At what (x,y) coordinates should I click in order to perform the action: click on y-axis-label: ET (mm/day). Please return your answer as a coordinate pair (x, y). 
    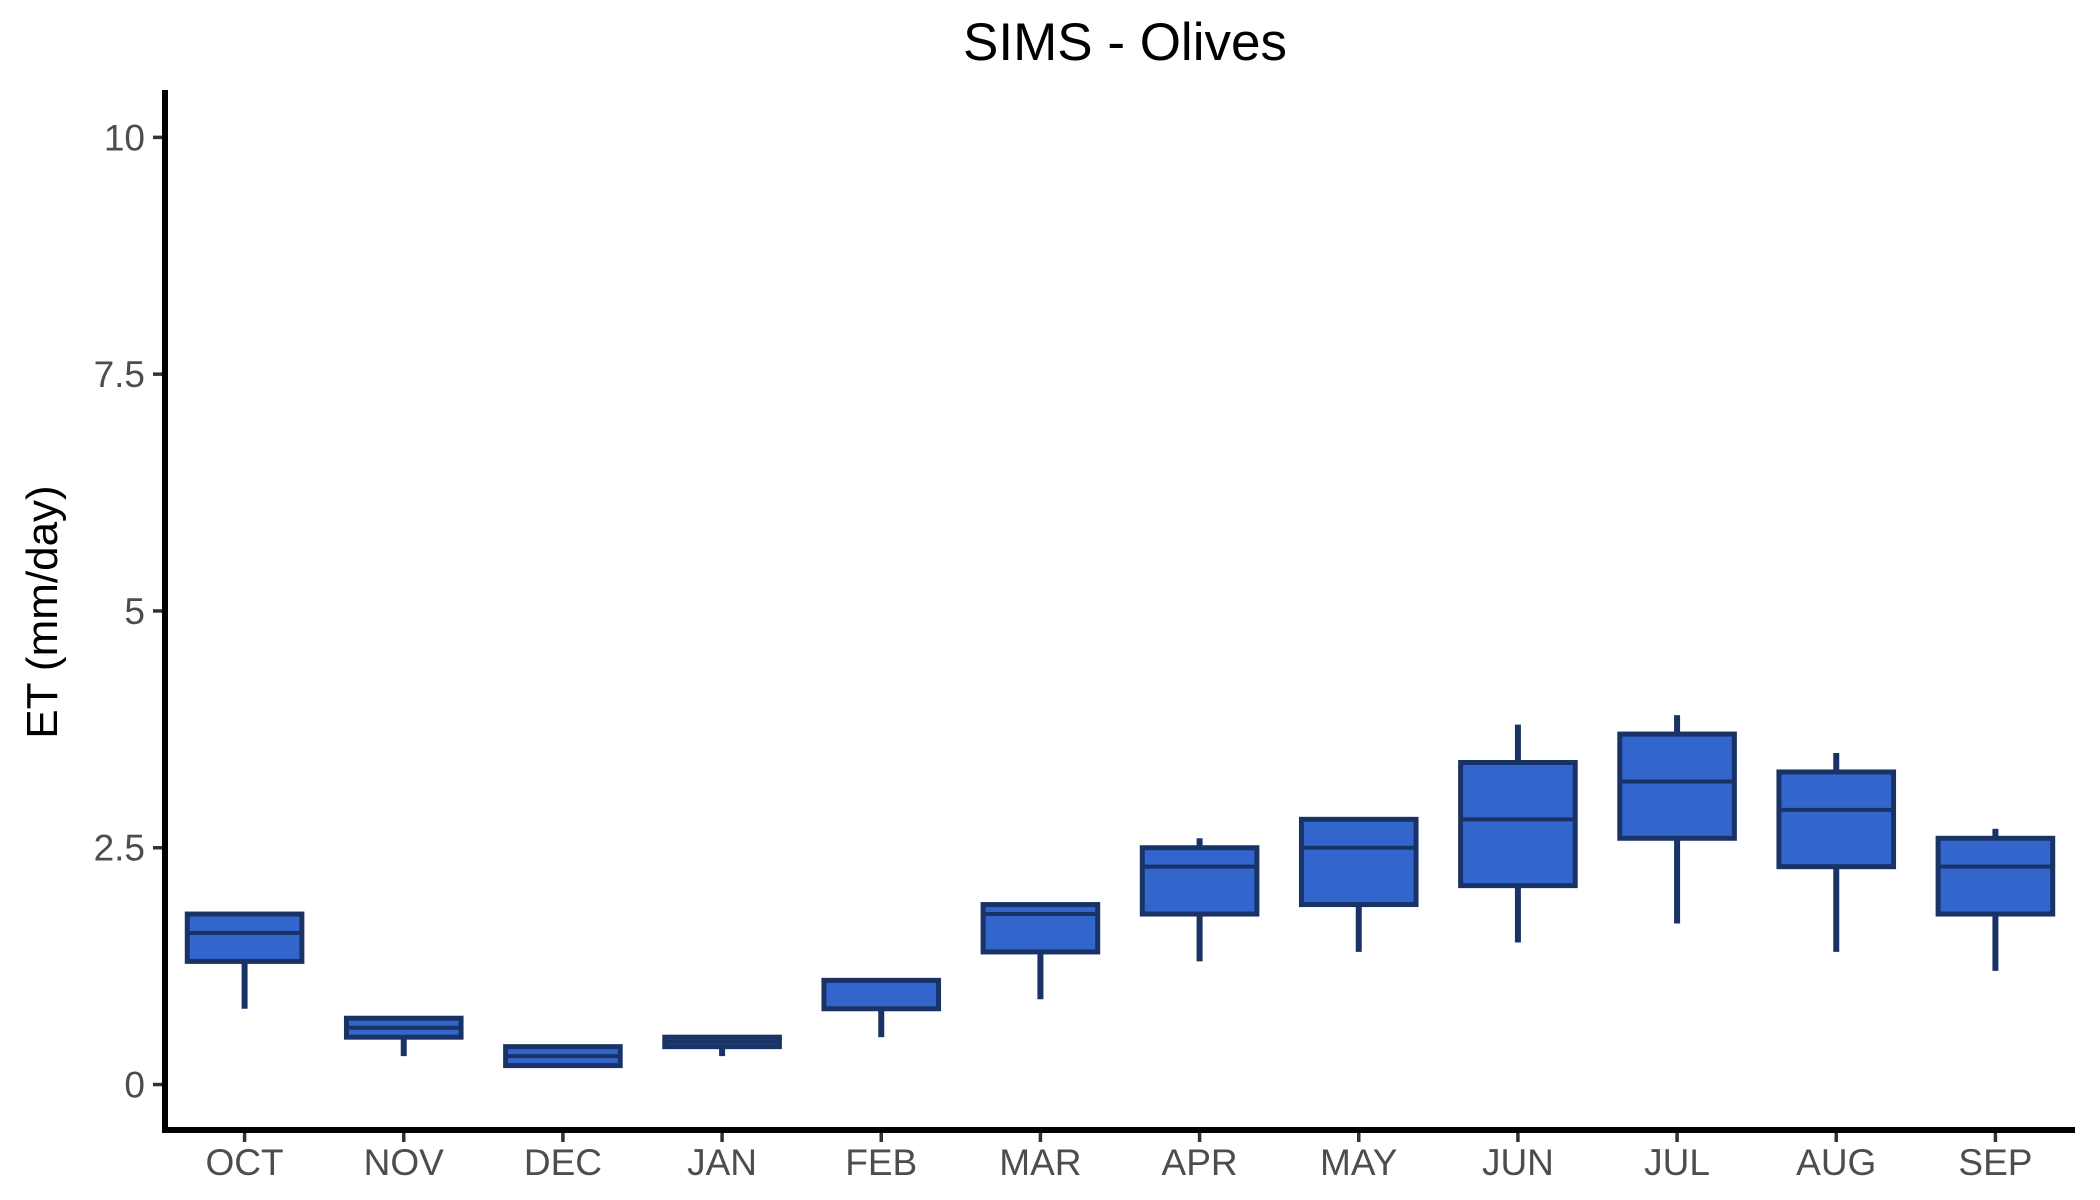
    Looking at the image, I should click on (42, 611).